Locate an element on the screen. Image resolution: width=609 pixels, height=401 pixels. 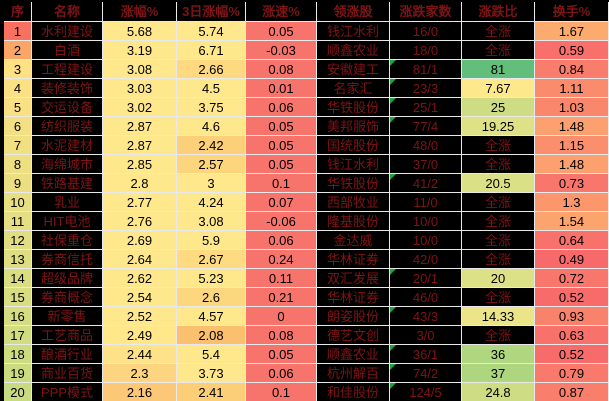
table-row: 1 水利建设 5.68 5.74 0.05 钱江水利 16/0 全涨 1.67 is located at coordinates (306, 31).